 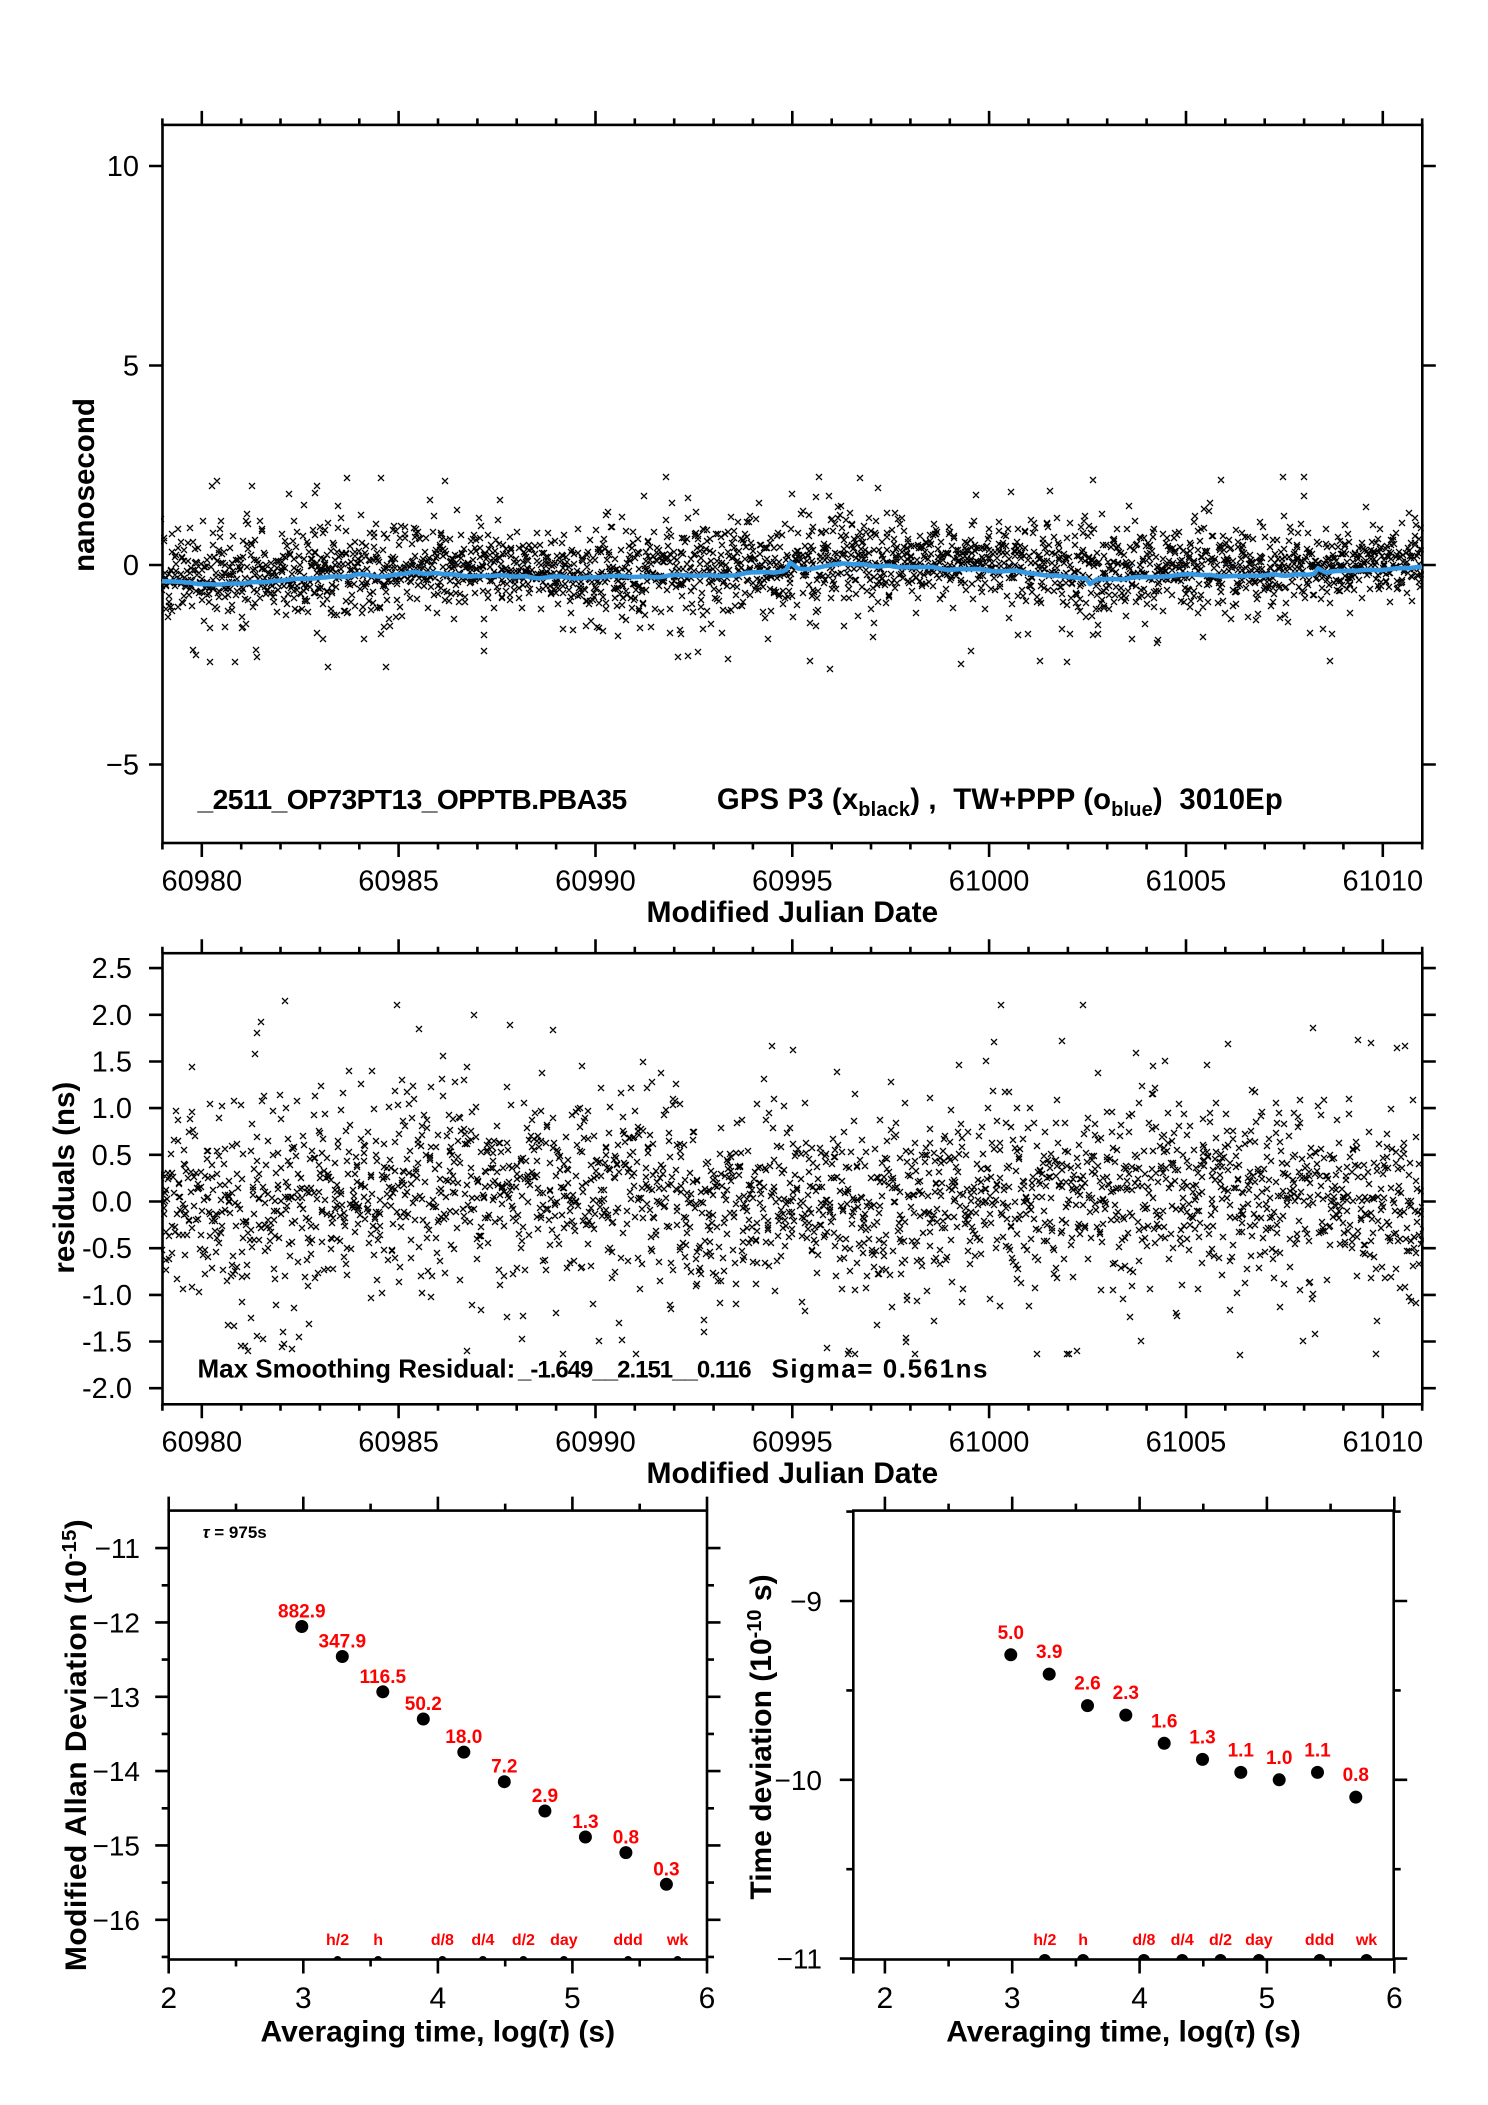 What do you see at coordinates (112, 1016) in the screenshot?
I see `svg-text: 2.0` at bounding box center [112, 1016].